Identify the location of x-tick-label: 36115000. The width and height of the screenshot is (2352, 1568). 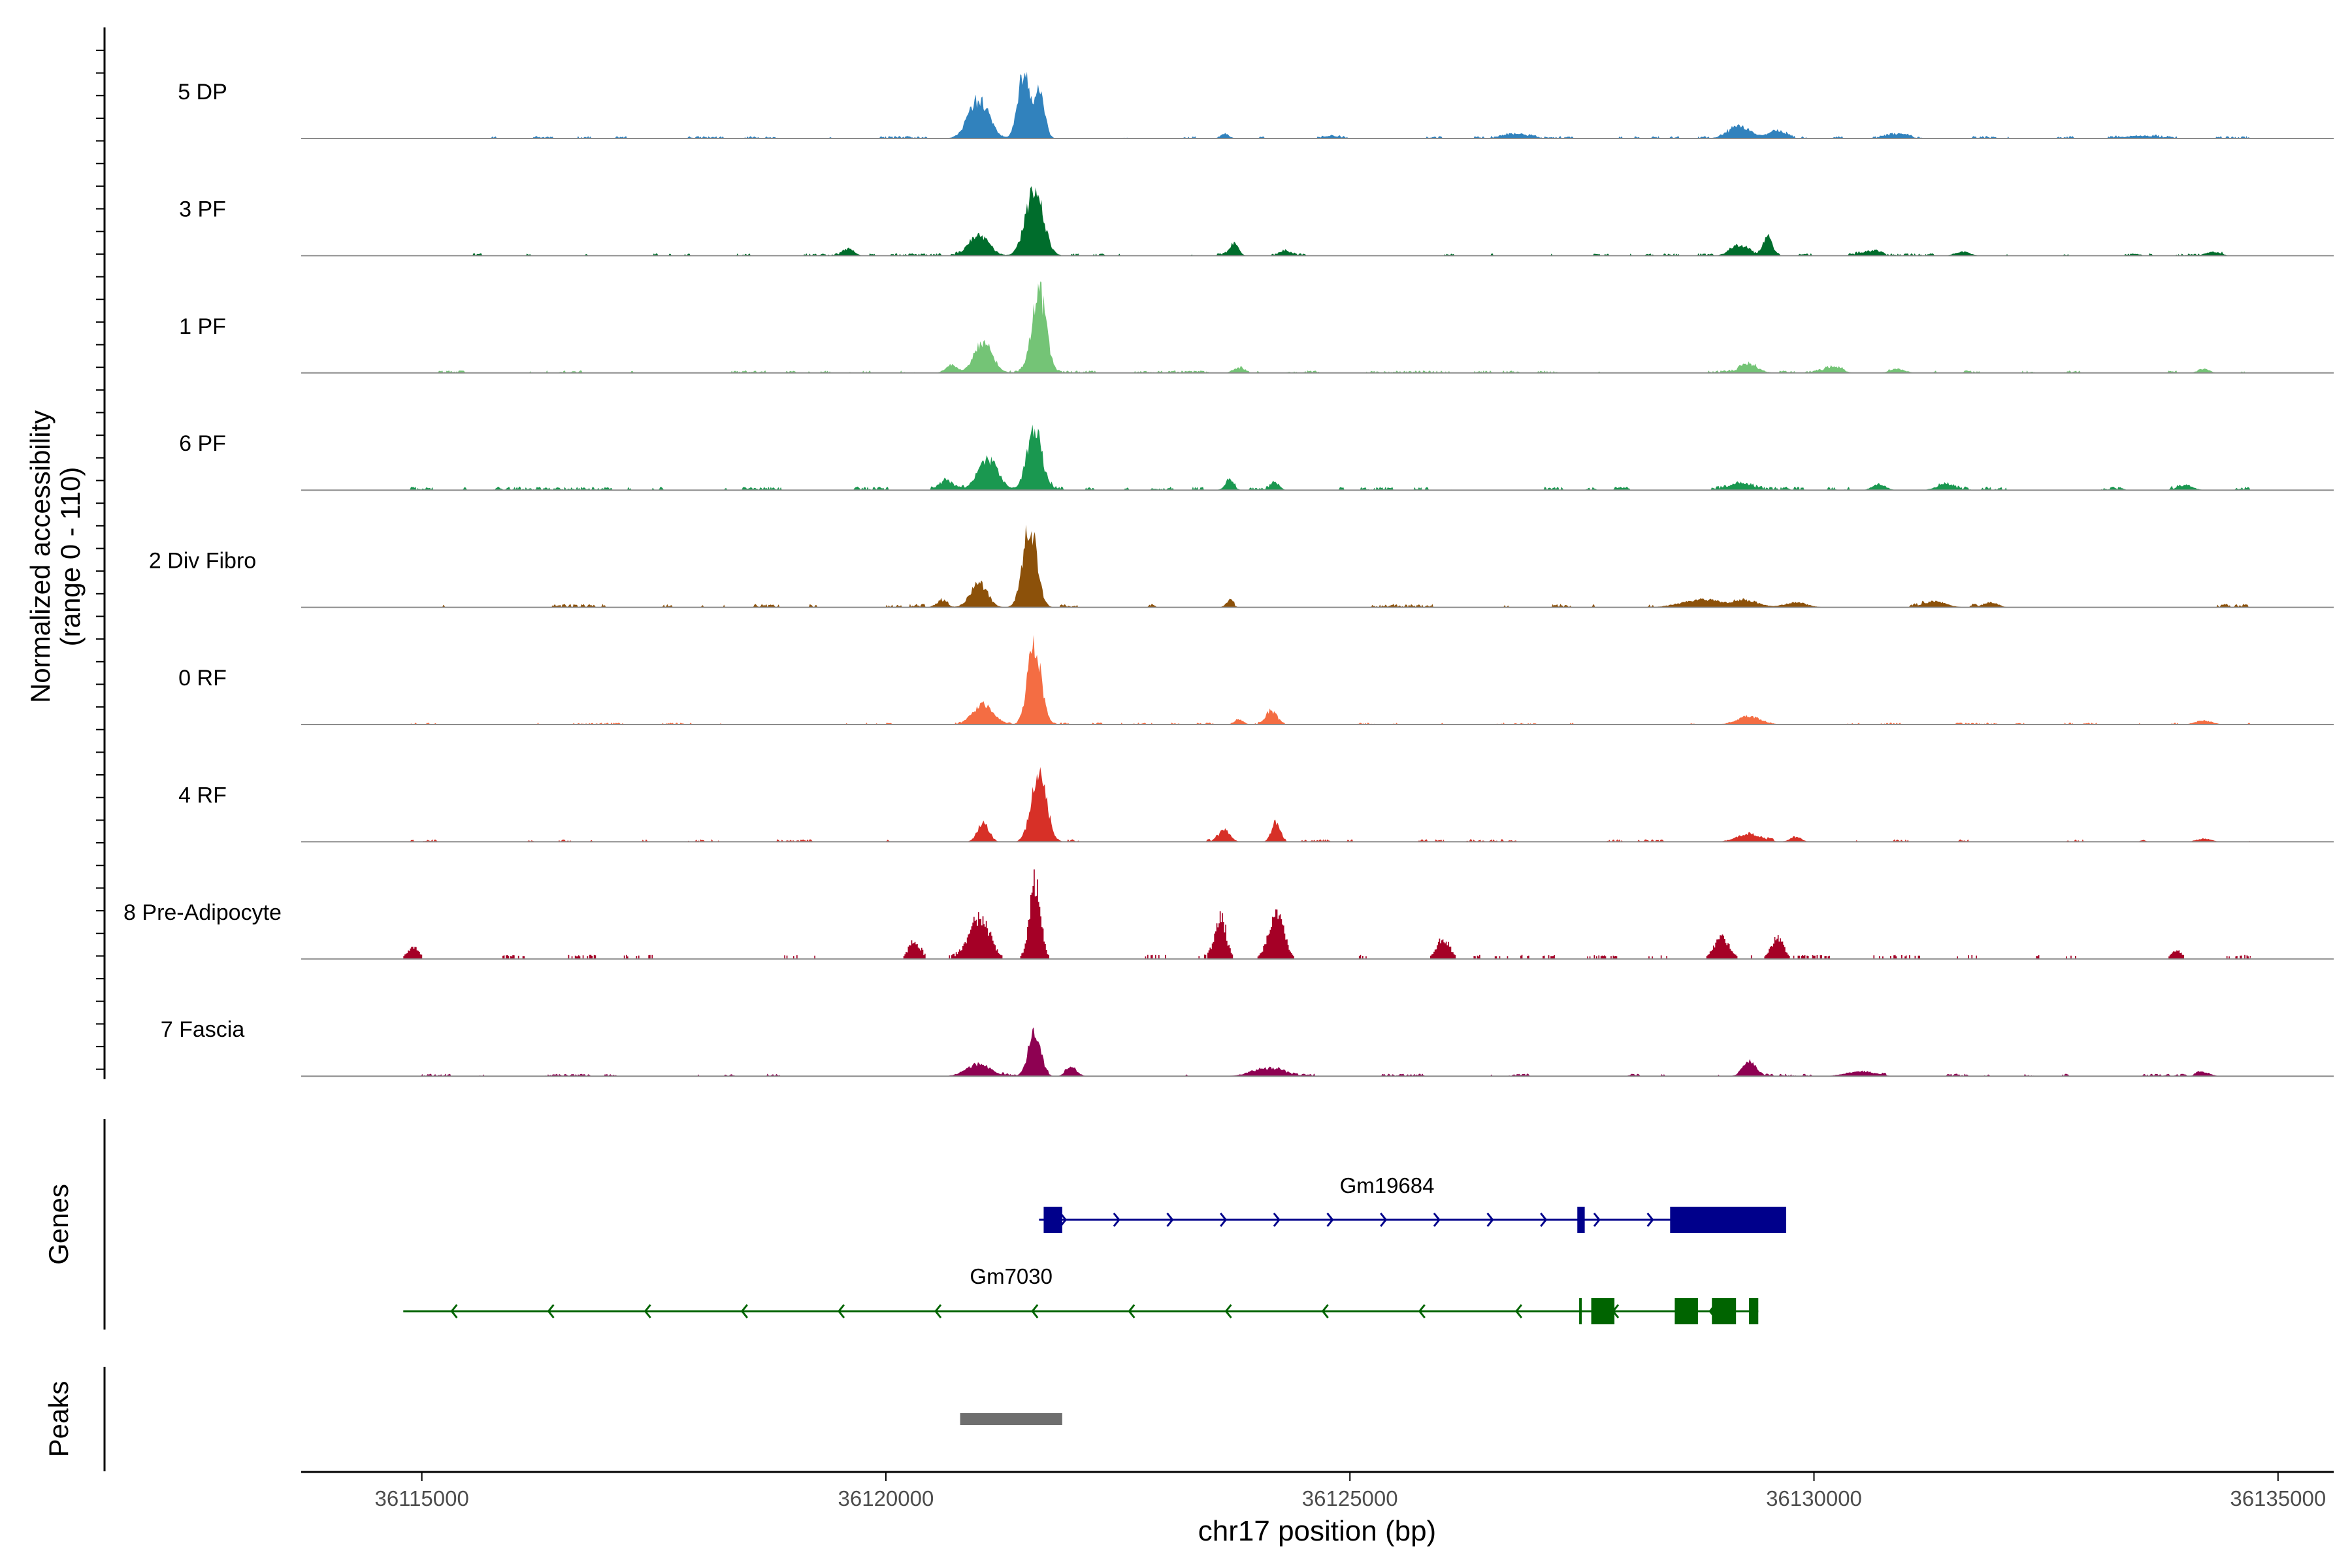
(421, 1498).